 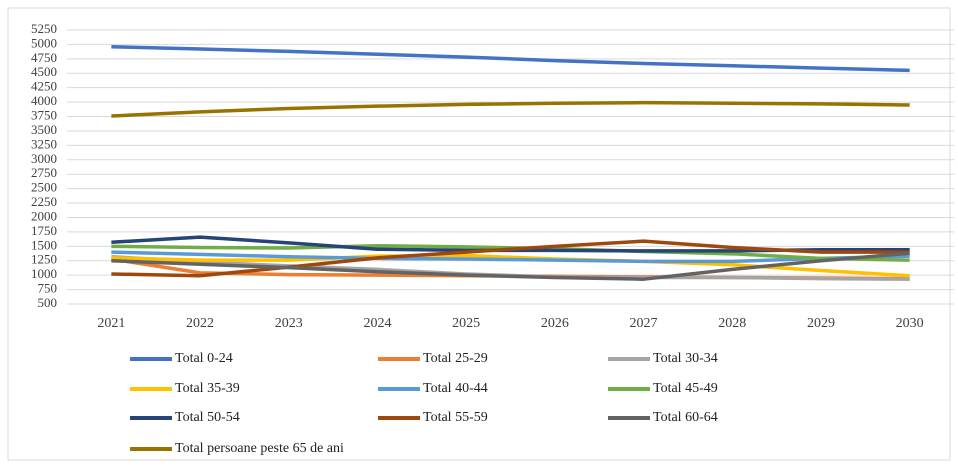 I want to click on y-tick-label: 3250, so click(x=44, y=143).